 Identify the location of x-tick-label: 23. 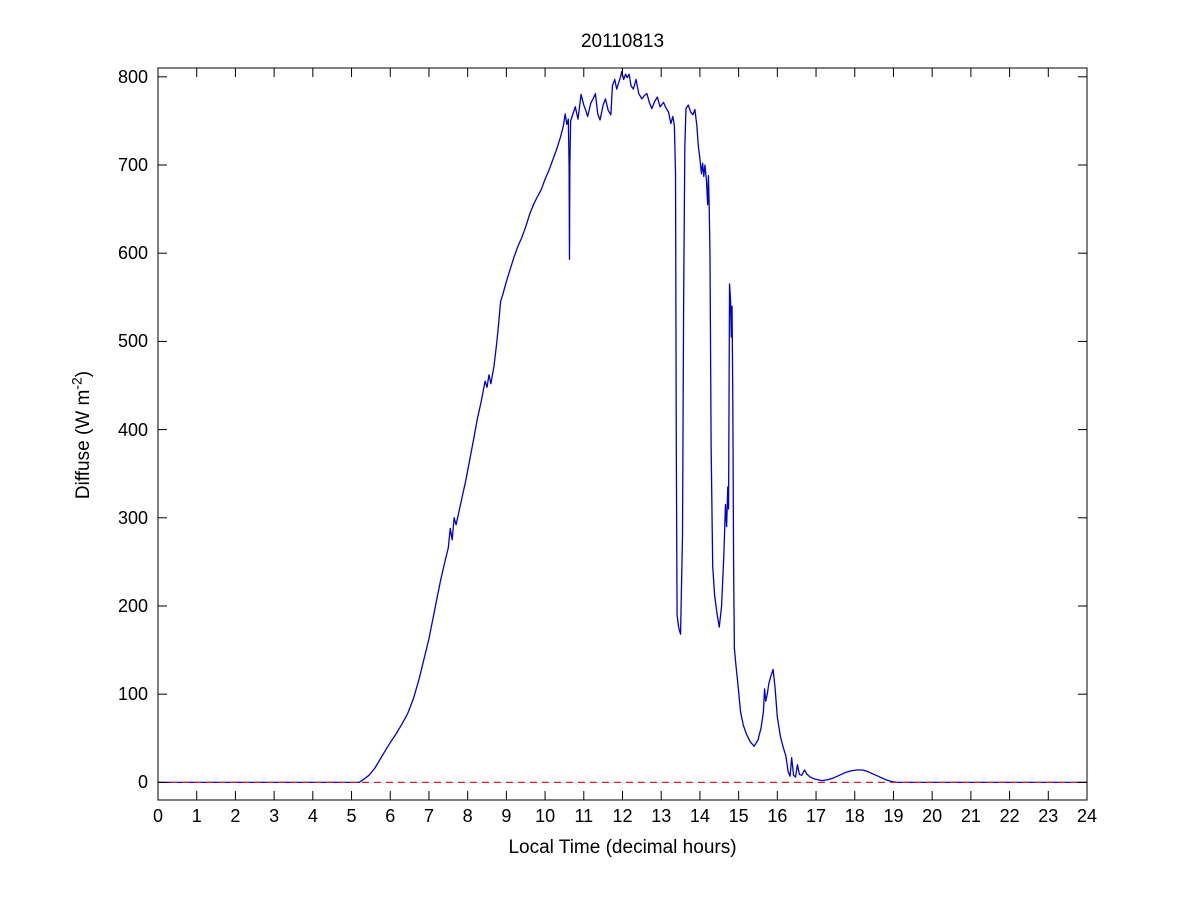
(1048, 816).